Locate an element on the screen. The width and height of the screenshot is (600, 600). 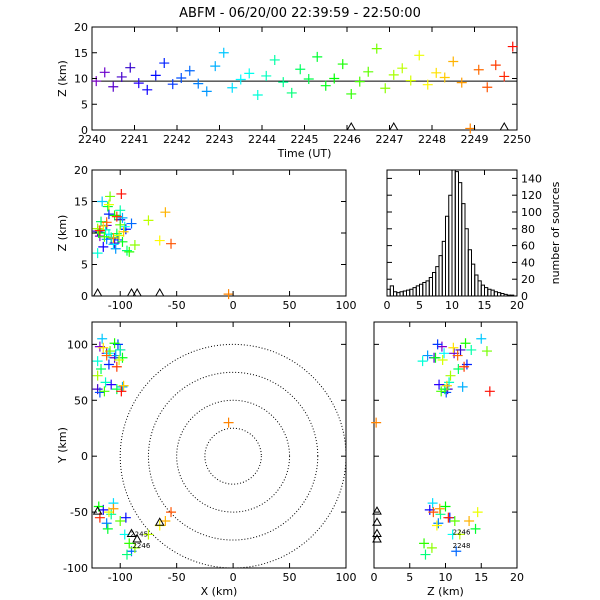
time-height-xtick-label: 2243 is located at coordinates (220, 139).